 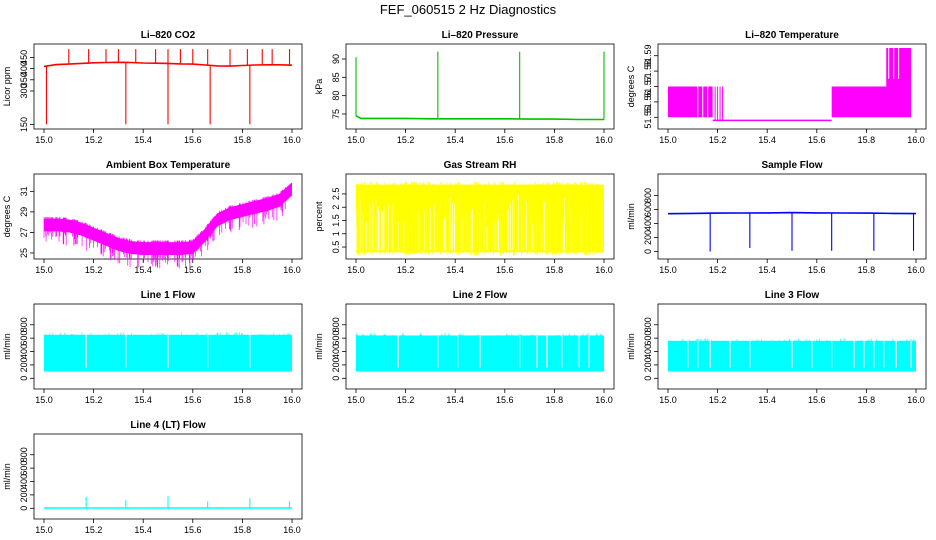 I want to click on y-tick-label: 51.58, so click(x=648, y=71).